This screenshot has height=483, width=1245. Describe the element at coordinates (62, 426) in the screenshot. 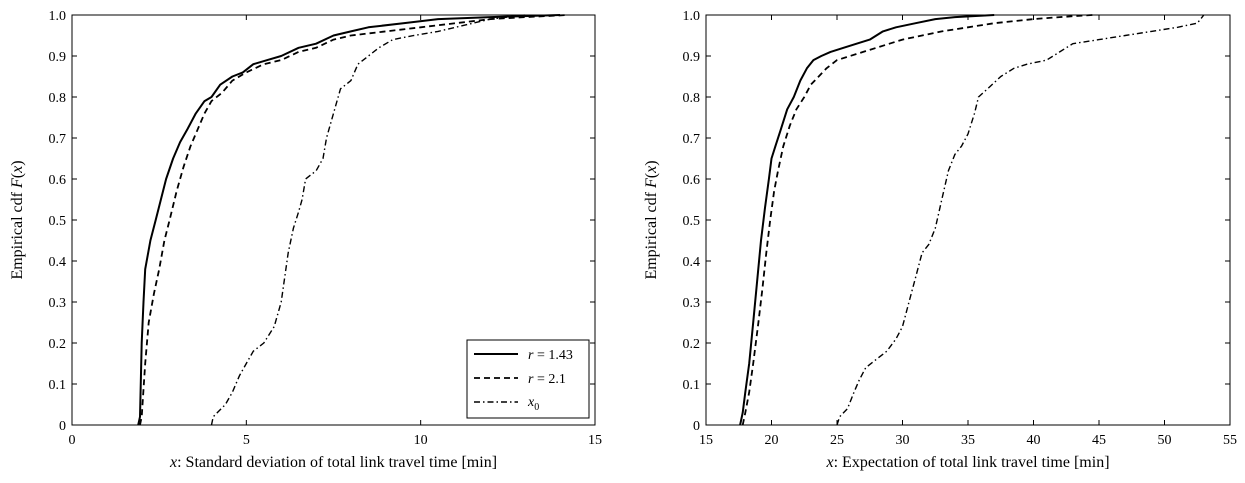

I see `left-y-tick-label: 0` at that location.